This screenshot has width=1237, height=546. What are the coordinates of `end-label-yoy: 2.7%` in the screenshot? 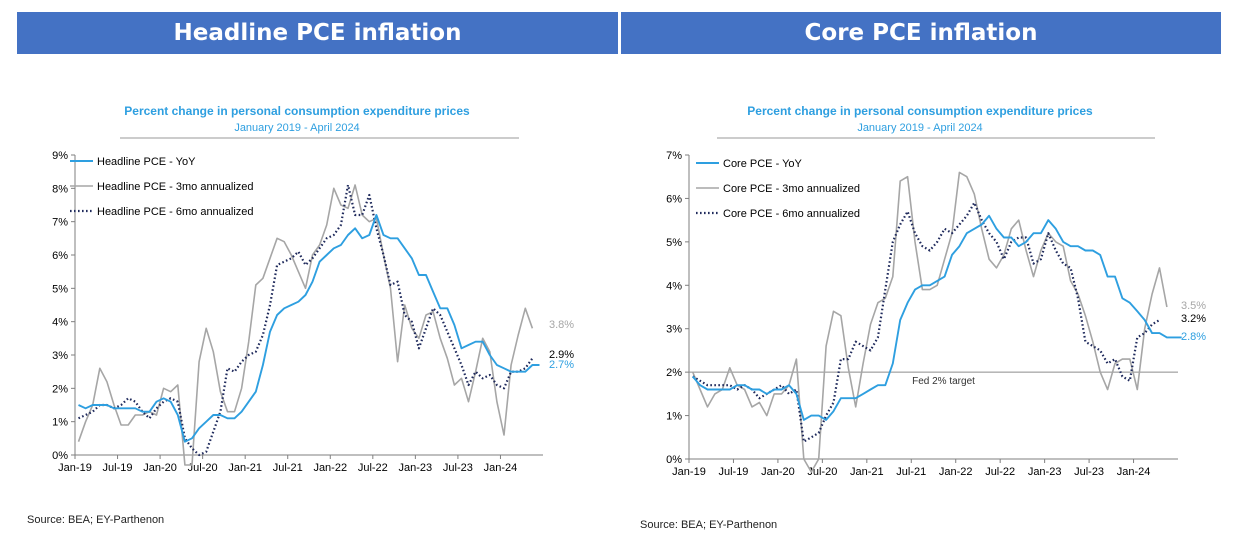 It's located at (561, 365).